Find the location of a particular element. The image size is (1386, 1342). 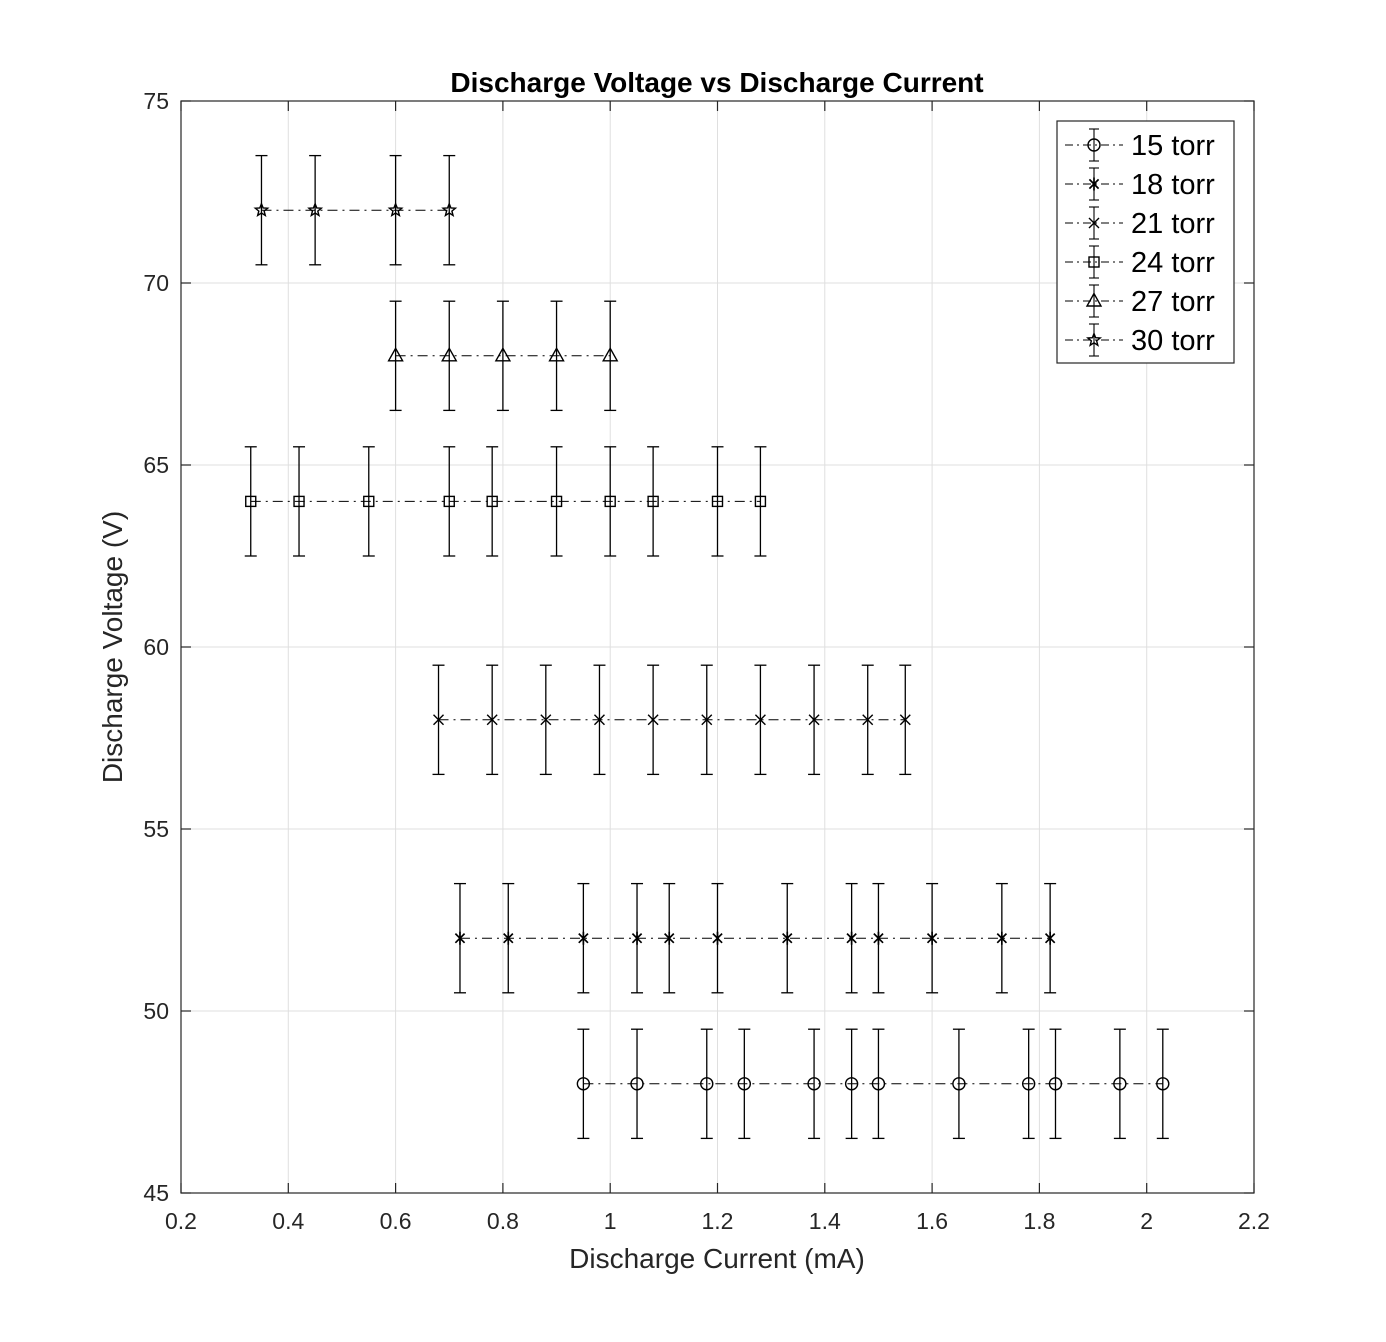

legend-label: 27 torr is located at coordinates (1173, 302).